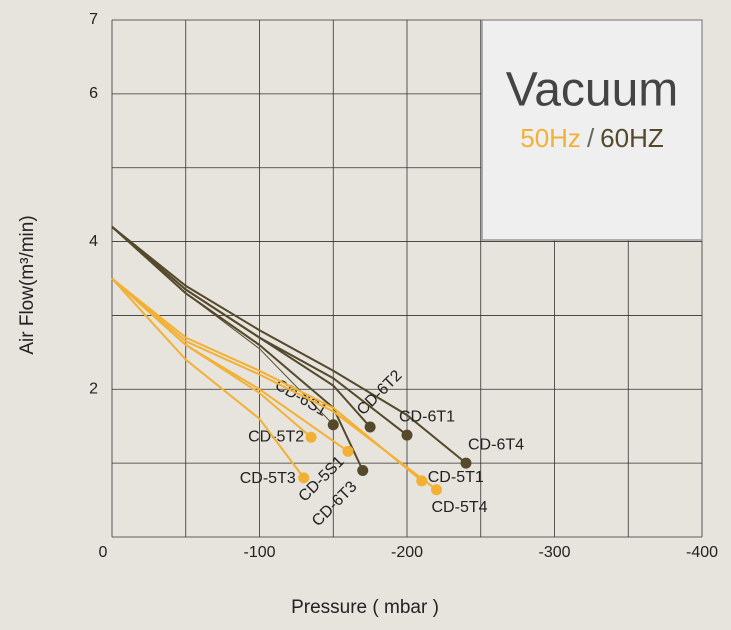 The width and height of the screenshot is (731, 630). I want to click on legend-title: Vacuum, so click(592, 90).